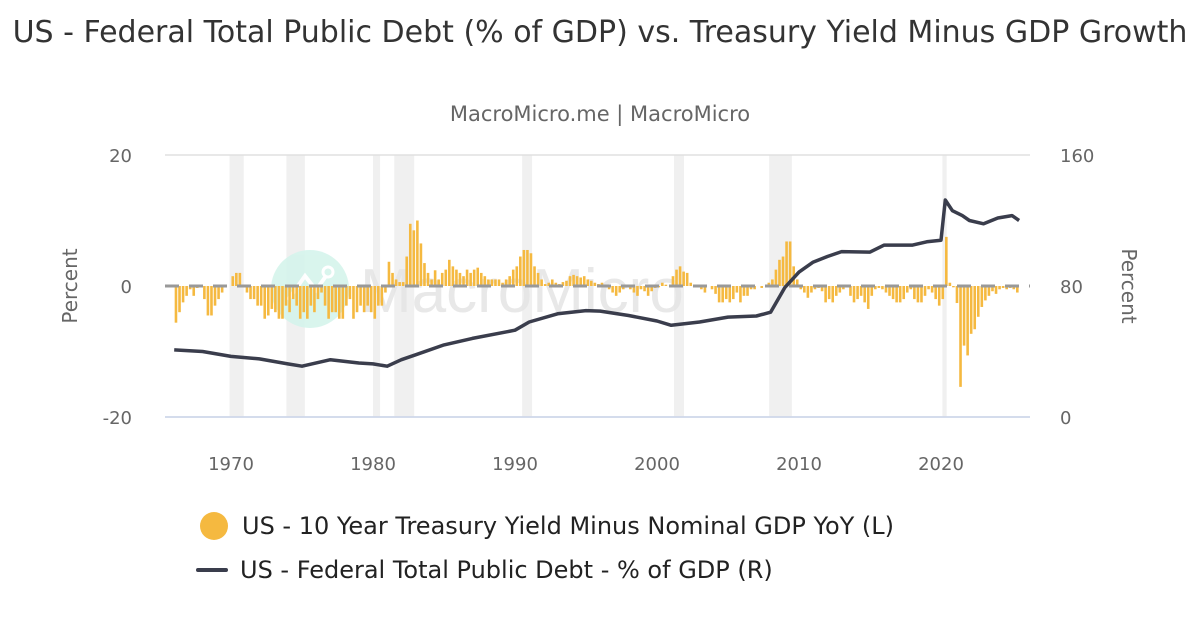 The height and width of the screenshot is (630, 1200). I want to click on line-series-marker-icon, so click(212, 570).